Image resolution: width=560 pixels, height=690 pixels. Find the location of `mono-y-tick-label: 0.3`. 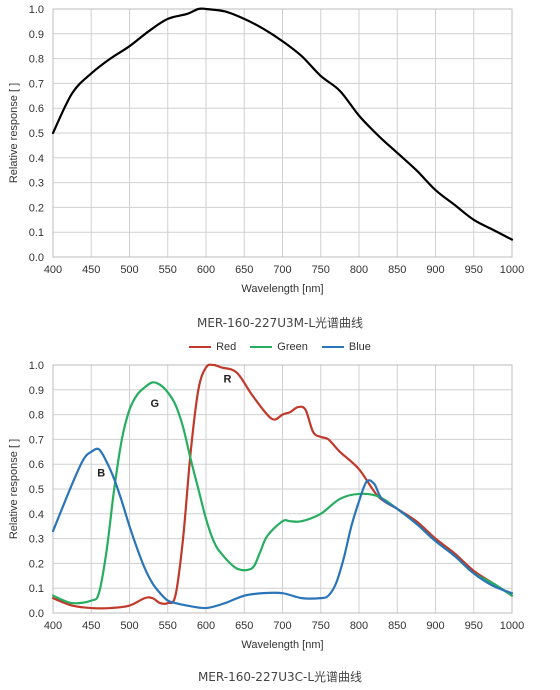

mono-y-tick-label: 0.3 is located at coordinates (36, 184).